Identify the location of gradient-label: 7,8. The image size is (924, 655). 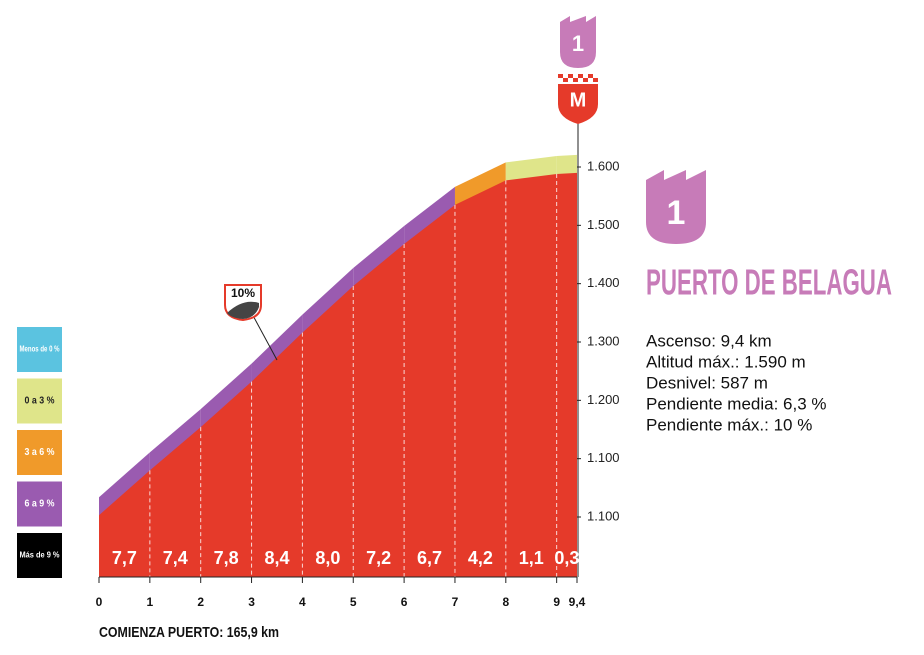
(226, 558).